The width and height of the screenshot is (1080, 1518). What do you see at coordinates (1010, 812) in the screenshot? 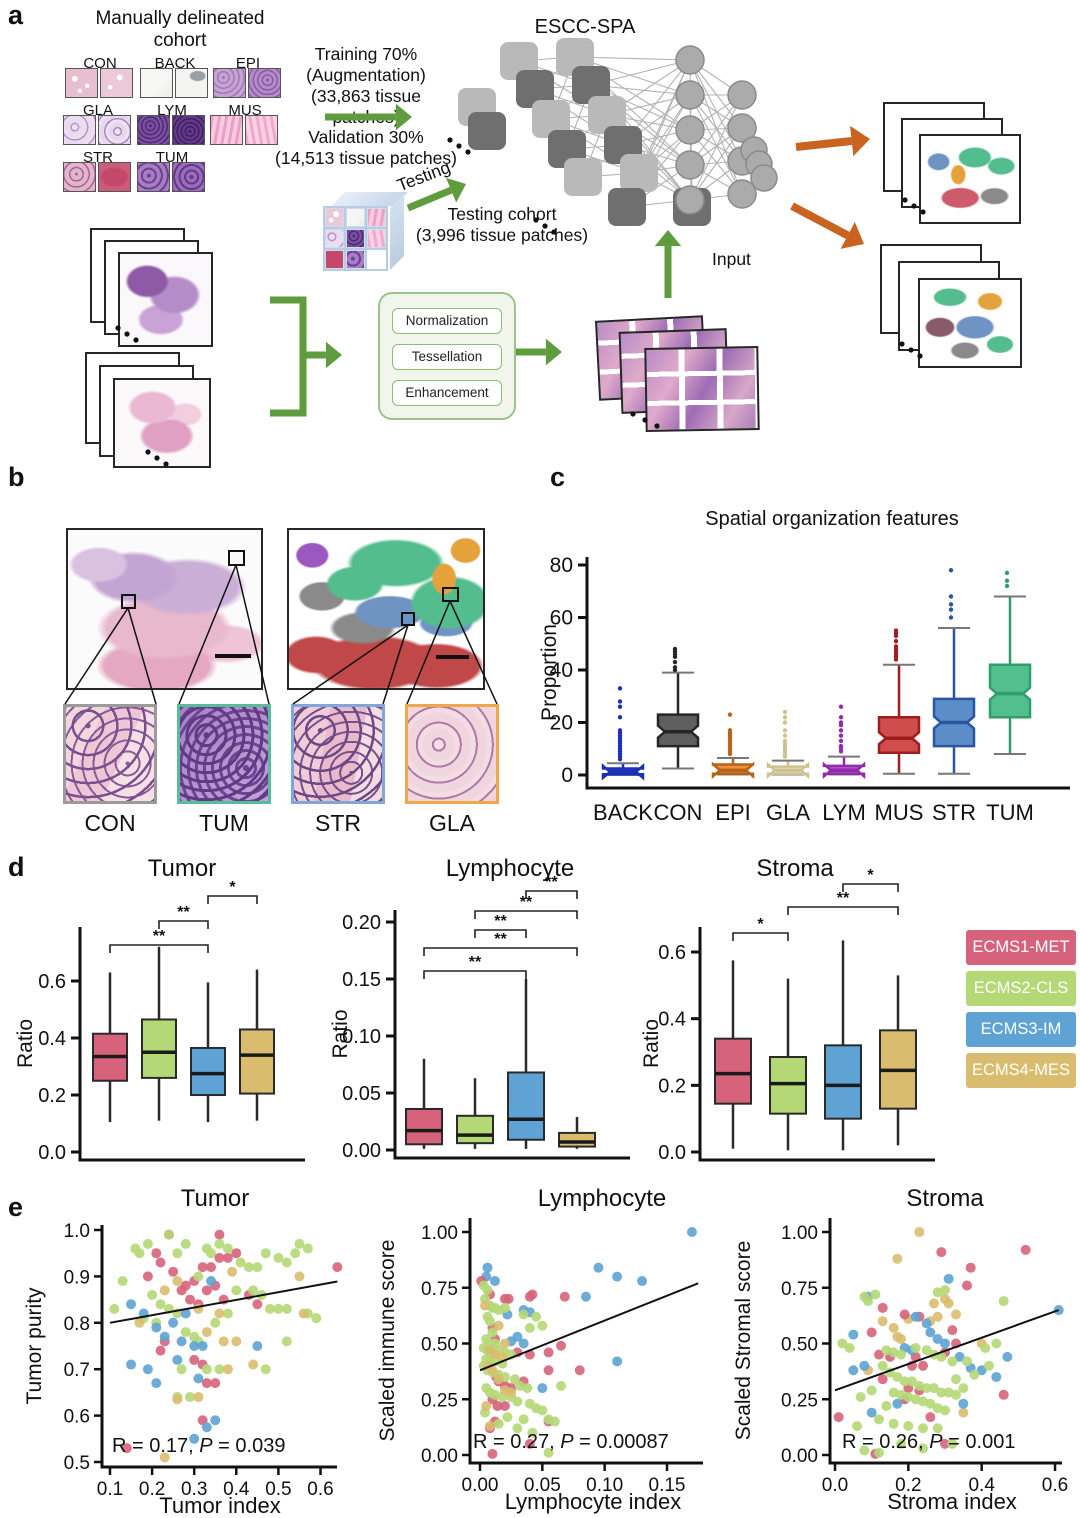
I see `svg-text: TUM` at bounding box center [1010, 812].